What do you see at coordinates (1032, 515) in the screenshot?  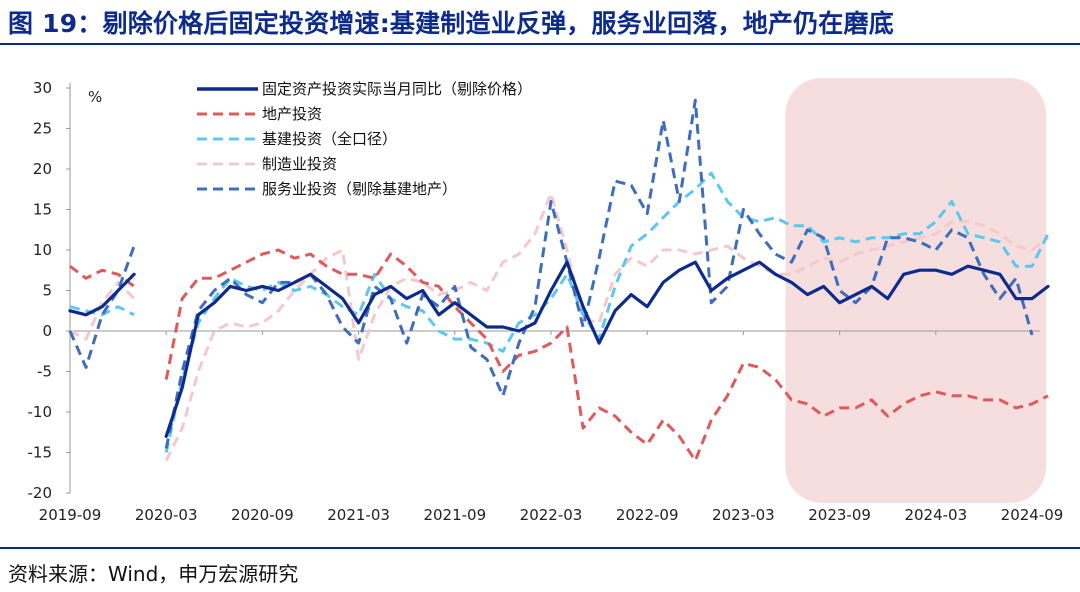 I see `x-tick-label: 2024-09` at bounding box center [1032, 515].